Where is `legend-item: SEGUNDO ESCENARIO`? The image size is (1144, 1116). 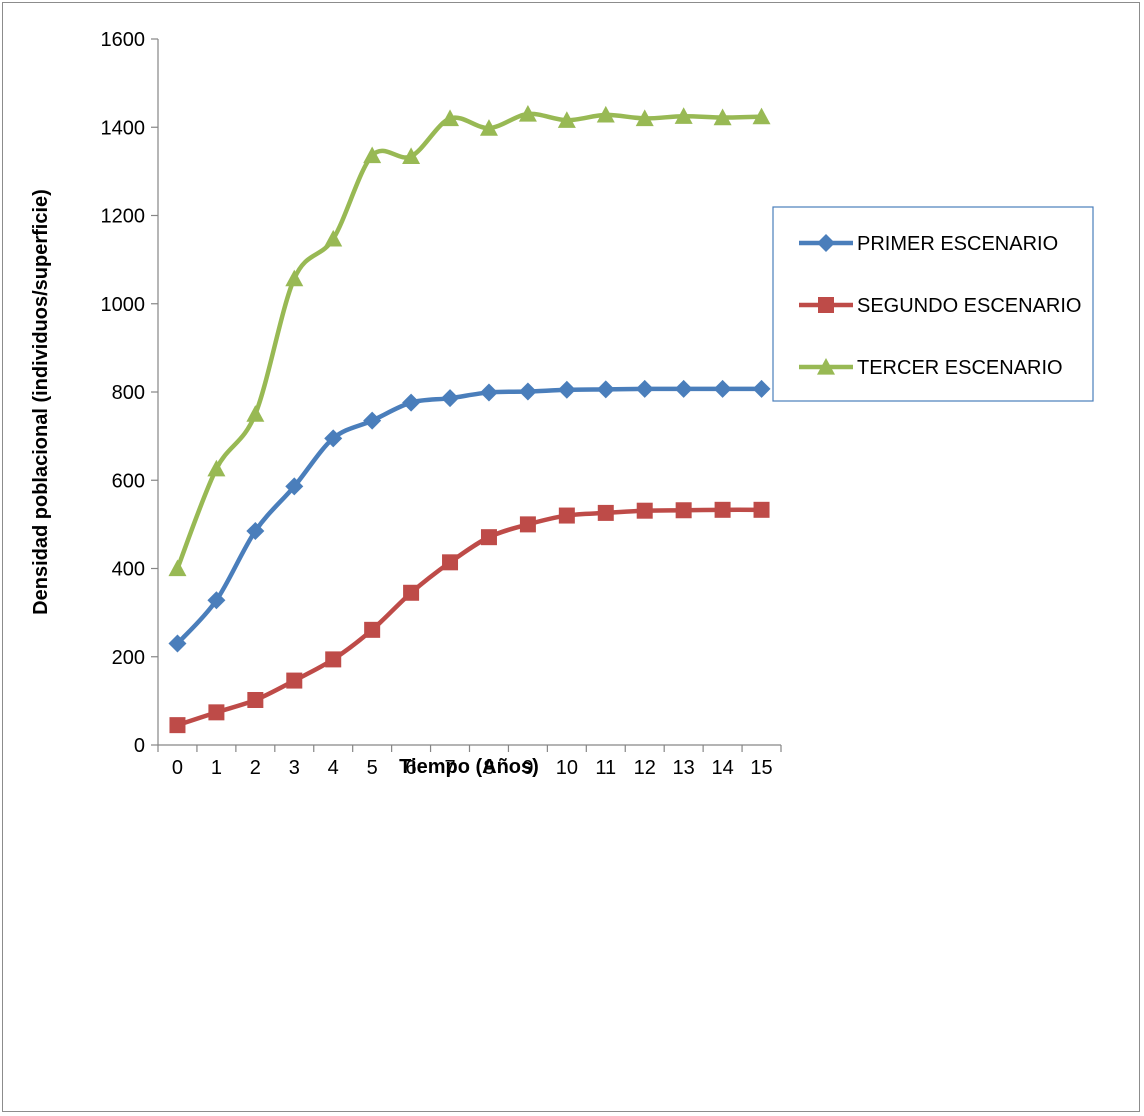 legend-item: SEGUNDO ESCENARIO is located at coordinates (940, 306).